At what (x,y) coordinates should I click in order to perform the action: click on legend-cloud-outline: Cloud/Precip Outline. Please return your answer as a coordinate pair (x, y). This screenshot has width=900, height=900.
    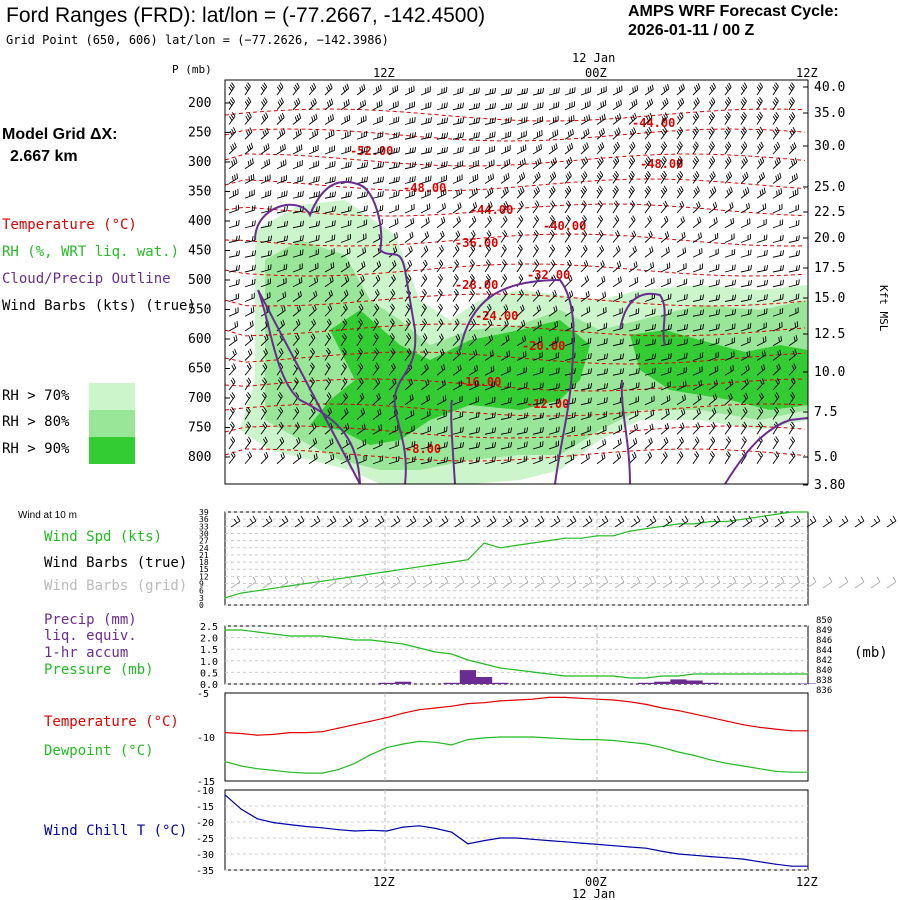
    Looking at the image, I should click on (86, 279).